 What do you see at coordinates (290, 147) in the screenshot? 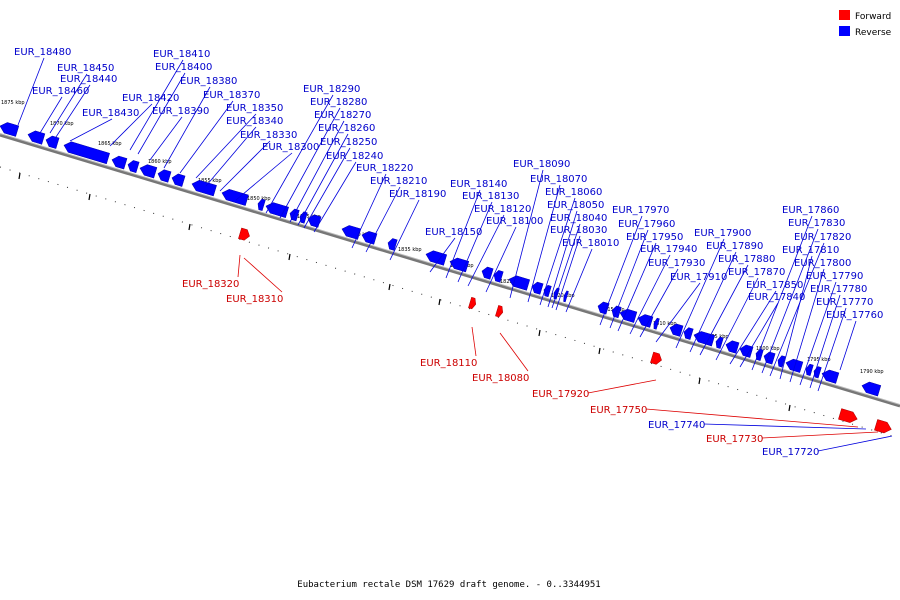
I see `gene-label-eur_18300: EUR_18300` at bounding box center [290, 147].